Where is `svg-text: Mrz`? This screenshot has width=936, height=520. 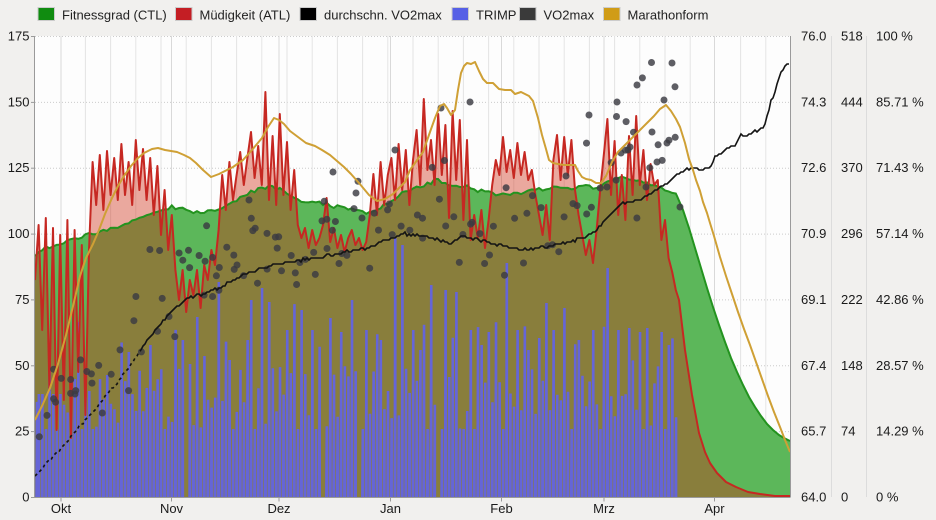
svg-text: Mrz is located at coordinates (604, 508).